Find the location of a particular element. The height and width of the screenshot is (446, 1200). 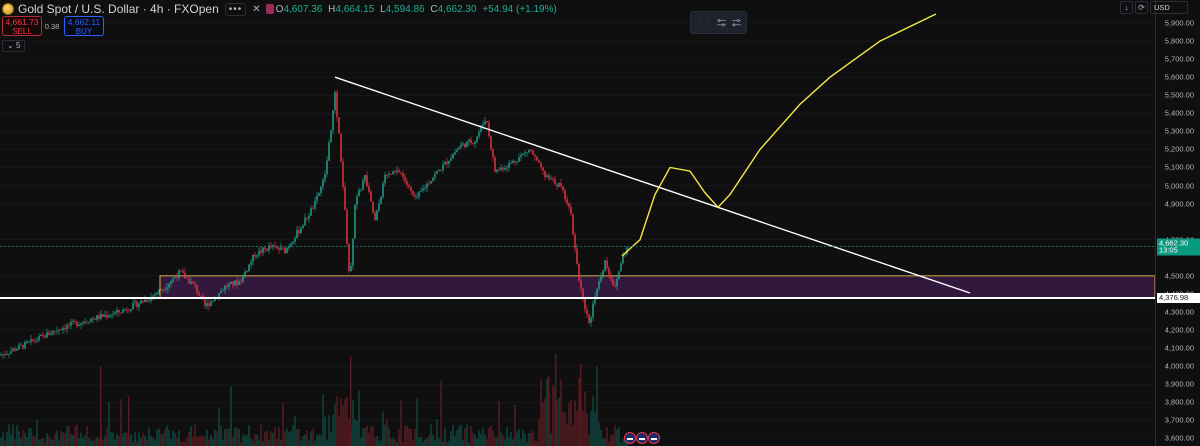

sell-price: 4,661.73 is located at coordinates (22, 22).